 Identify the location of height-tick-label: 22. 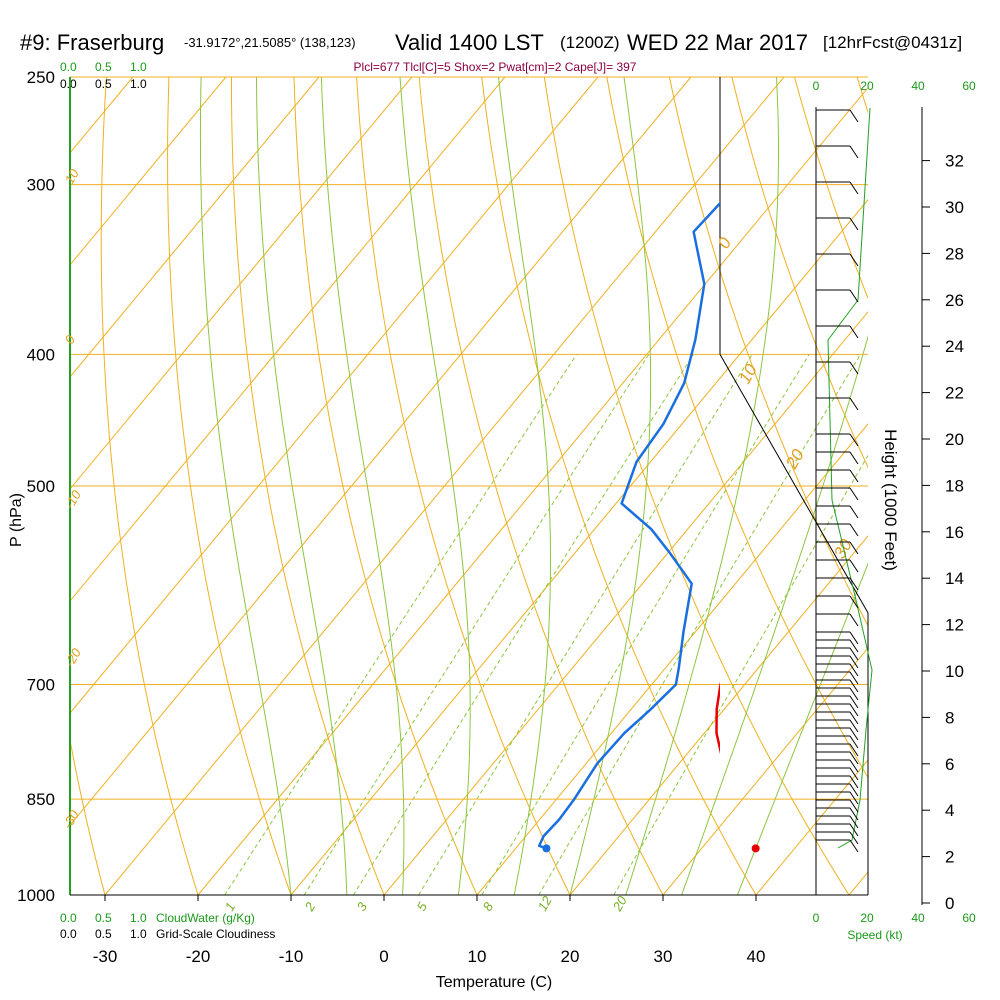
(954, 393).